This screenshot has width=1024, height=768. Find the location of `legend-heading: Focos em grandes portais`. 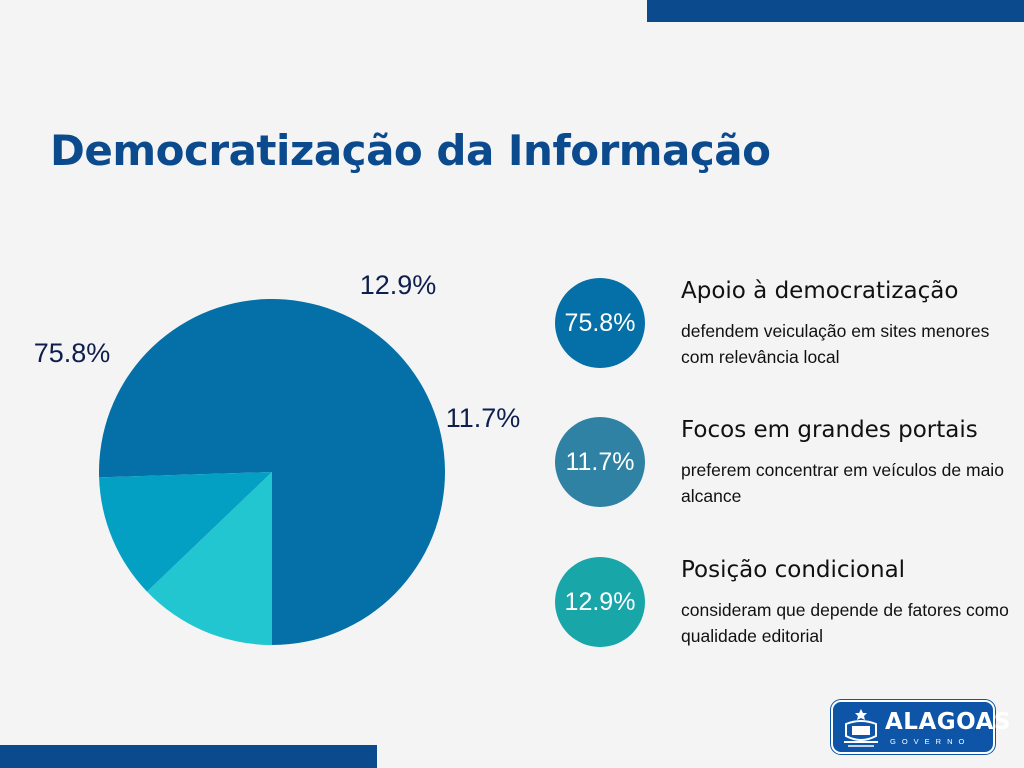

legend-heading: Focos em grandes portais is located at coordinates (829, 430).